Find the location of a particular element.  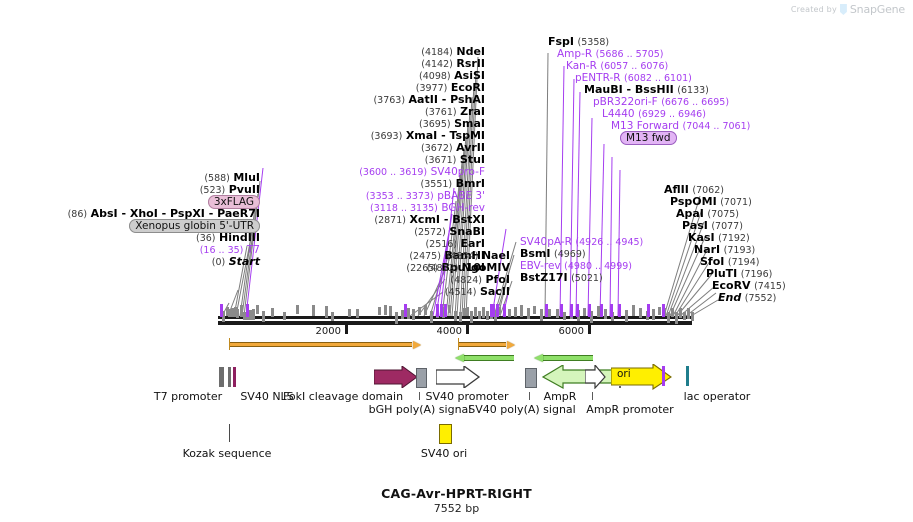

label-name: BGH-rev is located at coordinates (463, 208).